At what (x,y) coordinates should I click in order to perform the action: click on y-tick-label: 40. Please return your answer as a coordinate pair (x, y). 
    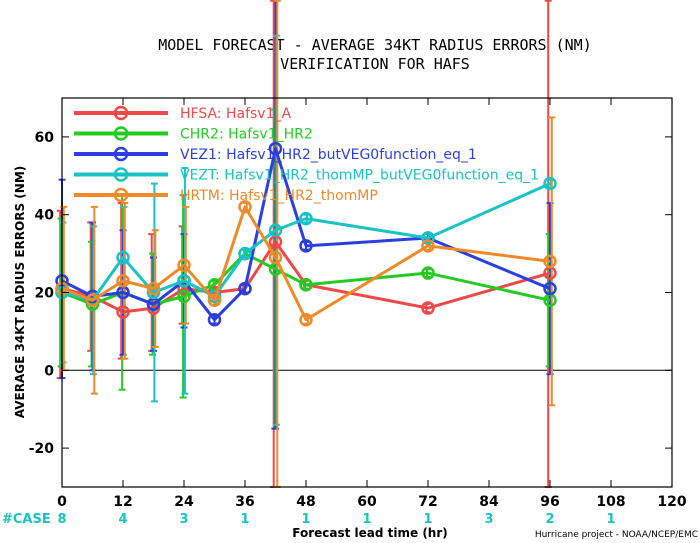
    Looking at the image, I should click on (45, 216).